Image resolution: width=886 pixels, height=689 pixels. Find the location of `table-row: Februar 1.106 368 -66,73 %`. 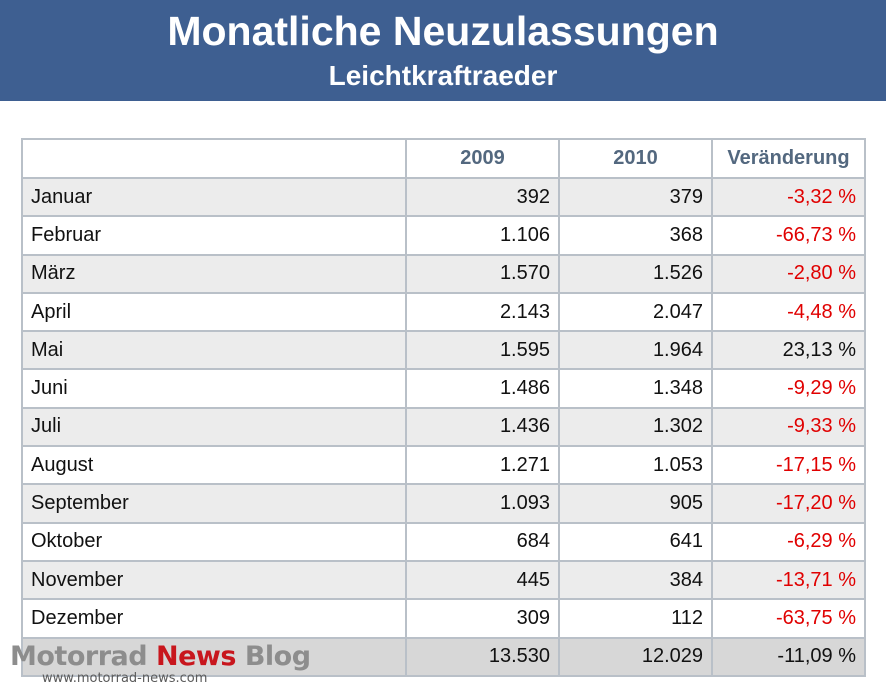

table-row: Februar 1.106 368 -66,73 % is located at coordinates (443, 235).